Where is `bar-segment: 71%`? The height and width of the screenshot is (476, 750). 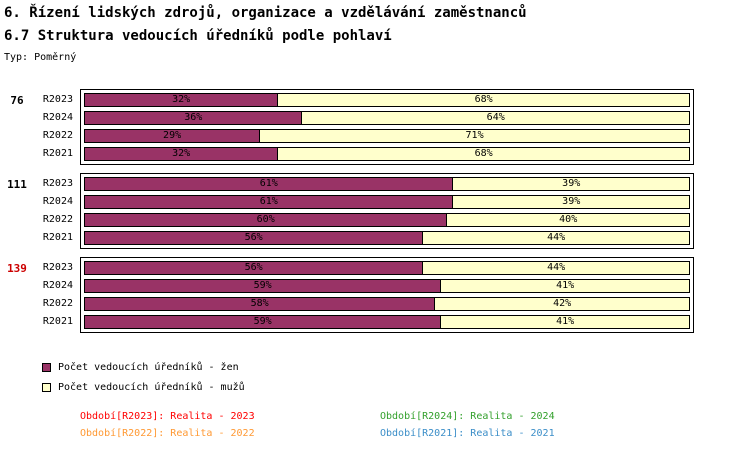 bar-segment: 71% is located at coordinates (474, 136).